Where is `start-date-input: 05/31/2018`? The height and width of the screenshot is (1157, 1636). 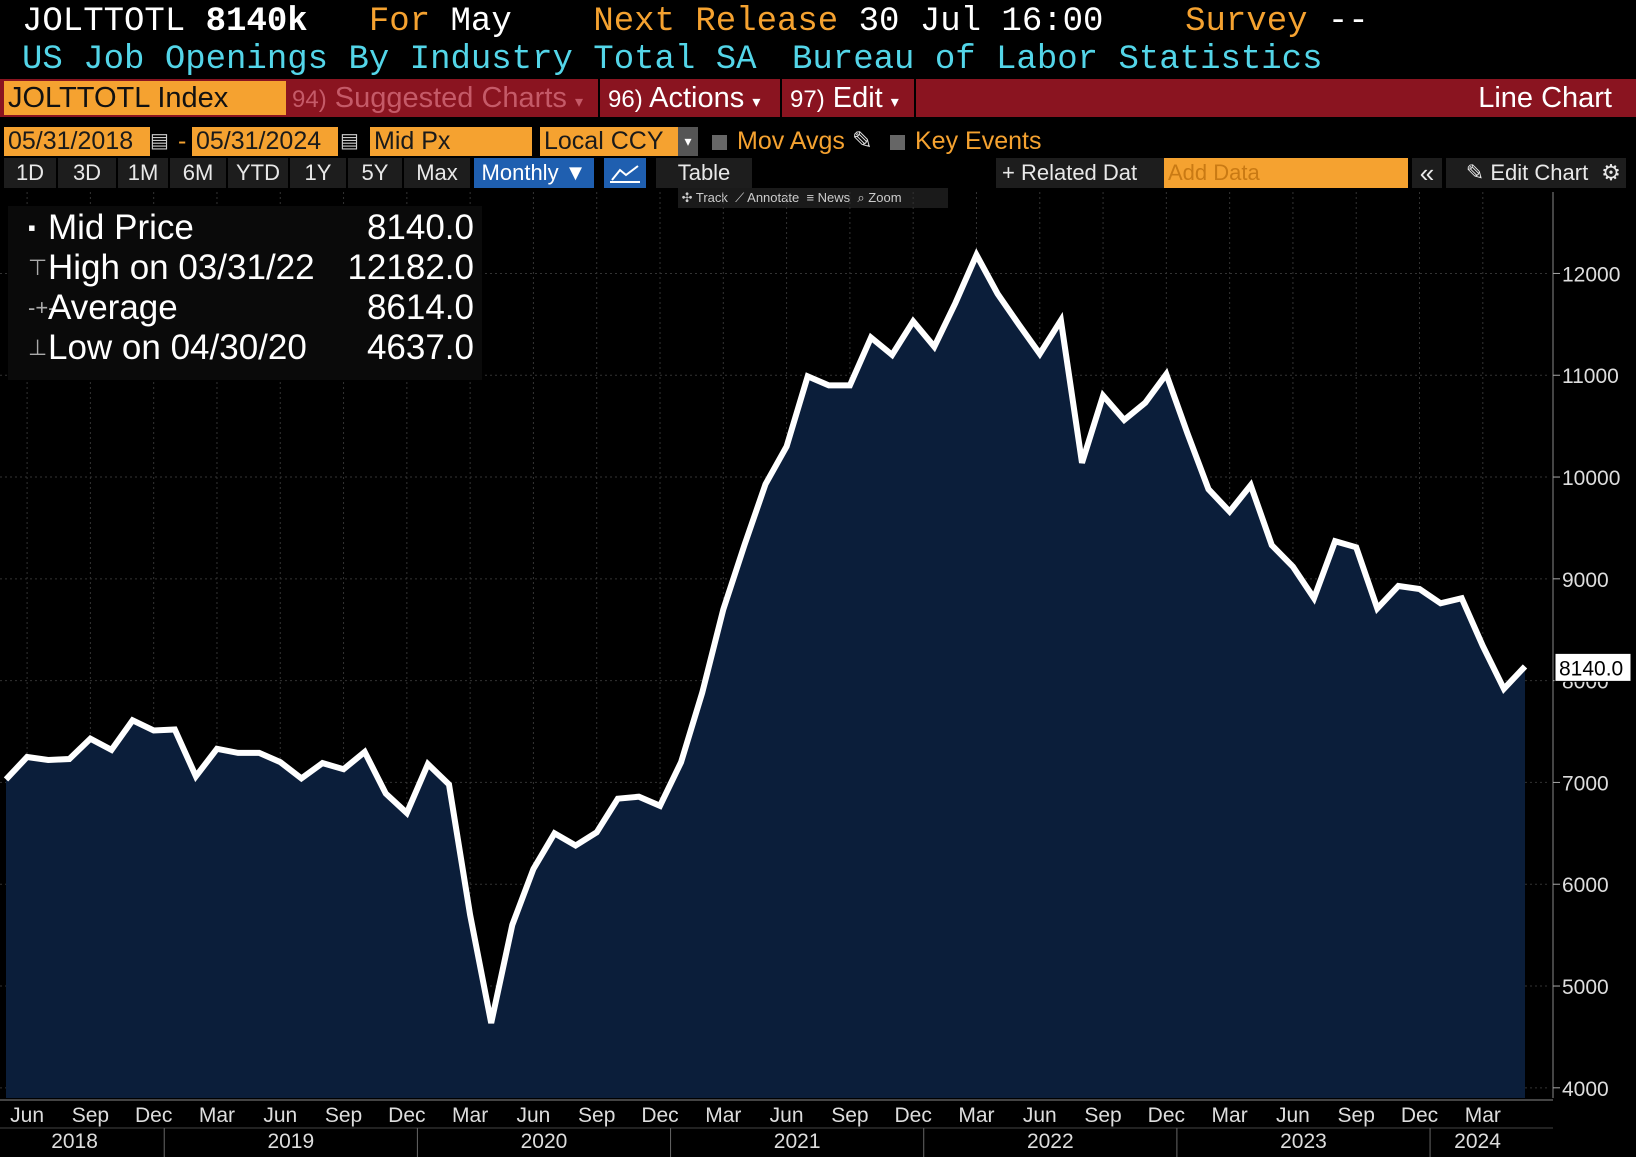 start-date-input: 05/31/2018 is located at coordinates (77, 141).